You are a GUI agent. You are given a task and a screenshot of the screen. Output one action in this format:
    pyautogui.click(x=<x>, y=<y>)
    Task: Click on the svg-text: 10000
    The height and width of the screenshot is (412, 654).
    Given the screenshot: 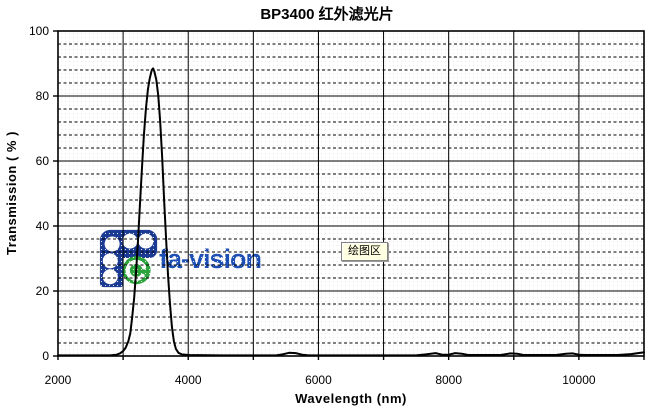 What is the action you would take?
    pyautogui.click(x=579, y=380)
    